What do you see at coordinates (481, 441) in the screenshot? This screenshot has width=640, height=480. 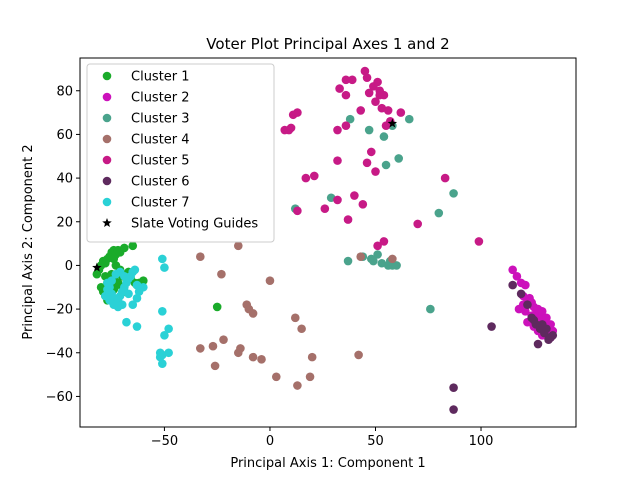 I see `x-tick-label: 100` at bounding box center [481, 441].